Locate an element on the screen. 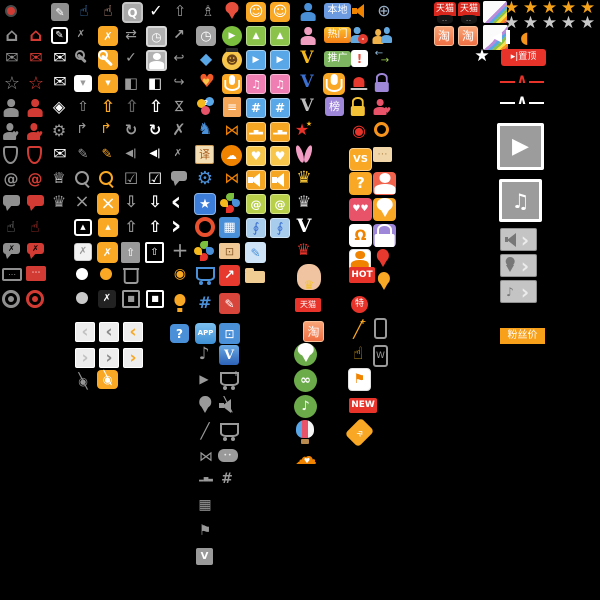 Image resolution: width=600 pixels, height=600 pixels. lock-gold is located at coordinates (358, 106).